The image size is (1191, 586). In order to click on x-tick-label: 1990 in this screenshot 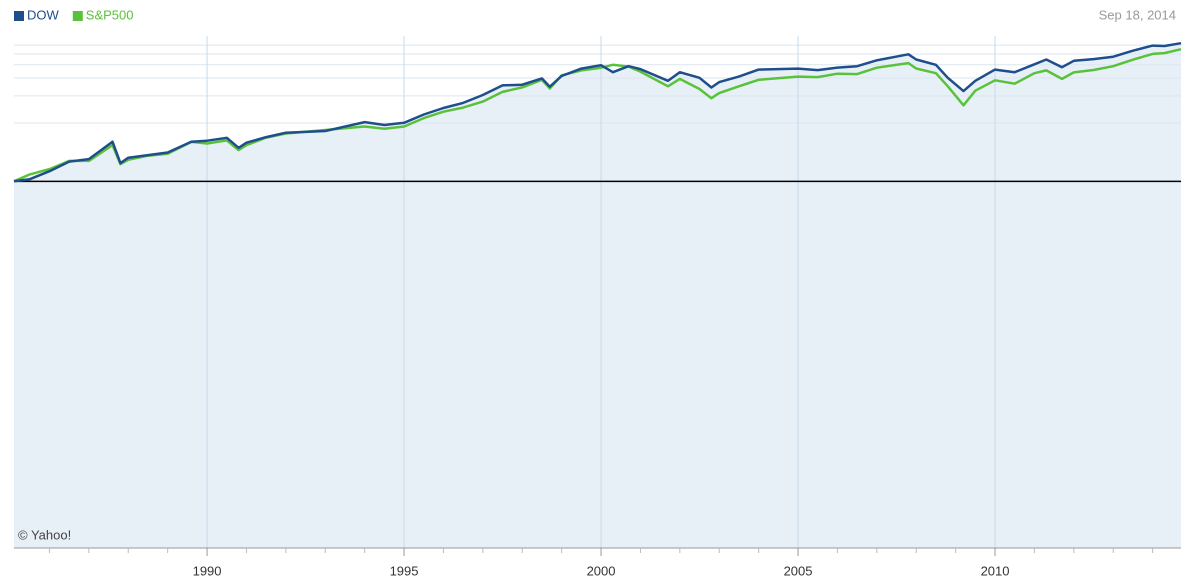, I will do `click(207, 570)`.